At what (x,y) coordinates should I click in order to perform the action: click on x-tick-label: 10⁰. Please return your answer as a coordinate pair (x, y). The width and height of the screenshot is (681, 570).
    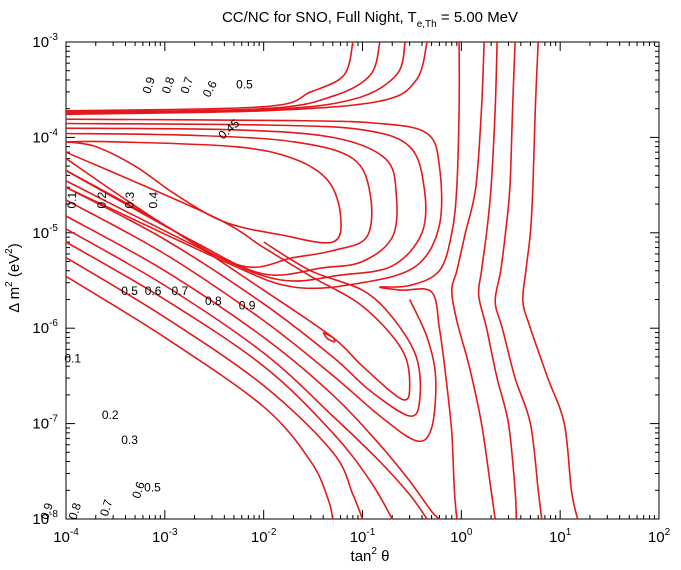
    Looking at the image, I should click on (461, 536).